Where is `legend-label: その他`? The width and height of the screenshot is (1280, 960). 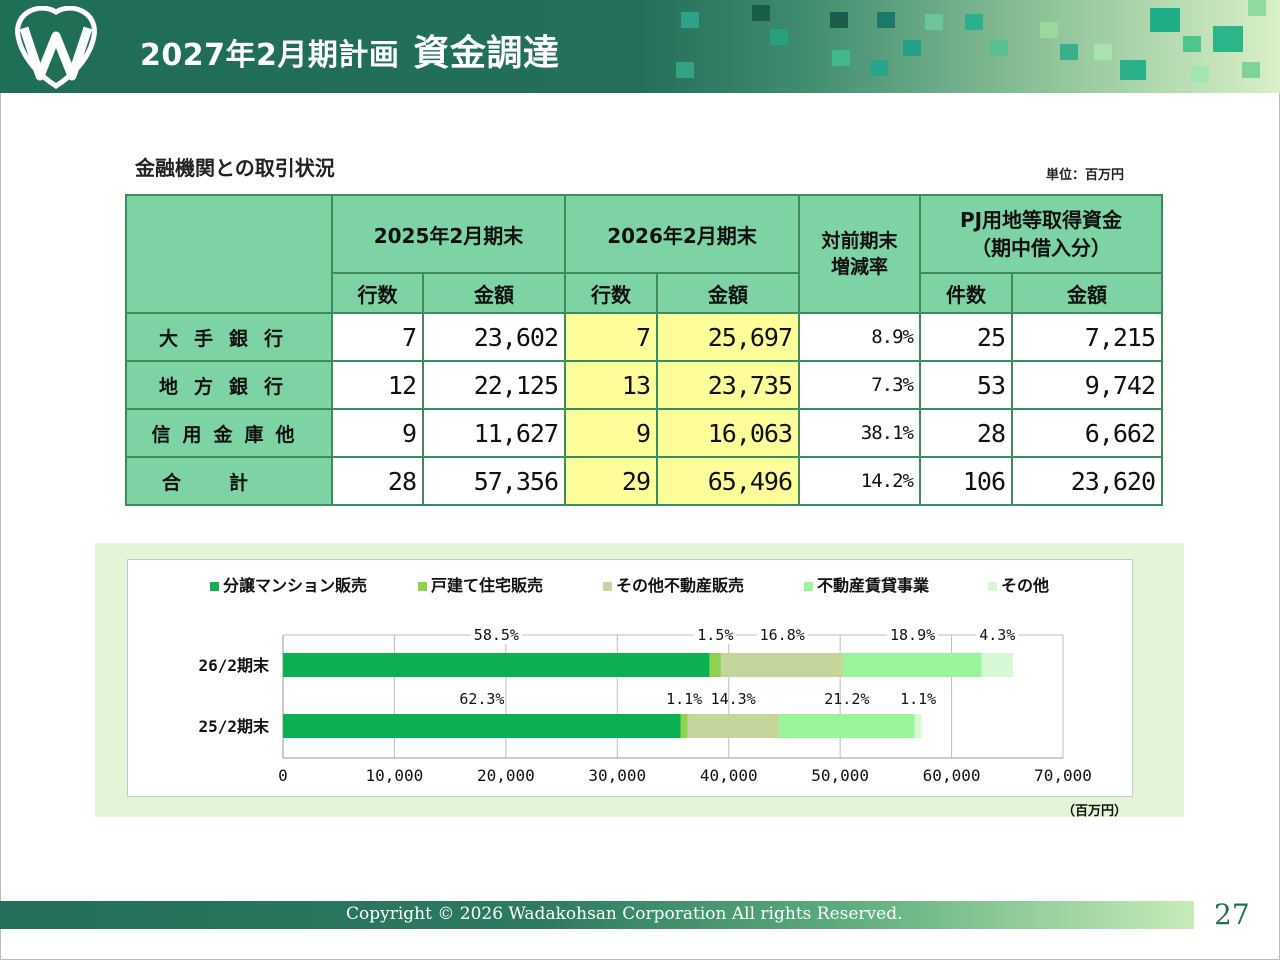
legend-label: その他 is located at coordinates (1025, 585).